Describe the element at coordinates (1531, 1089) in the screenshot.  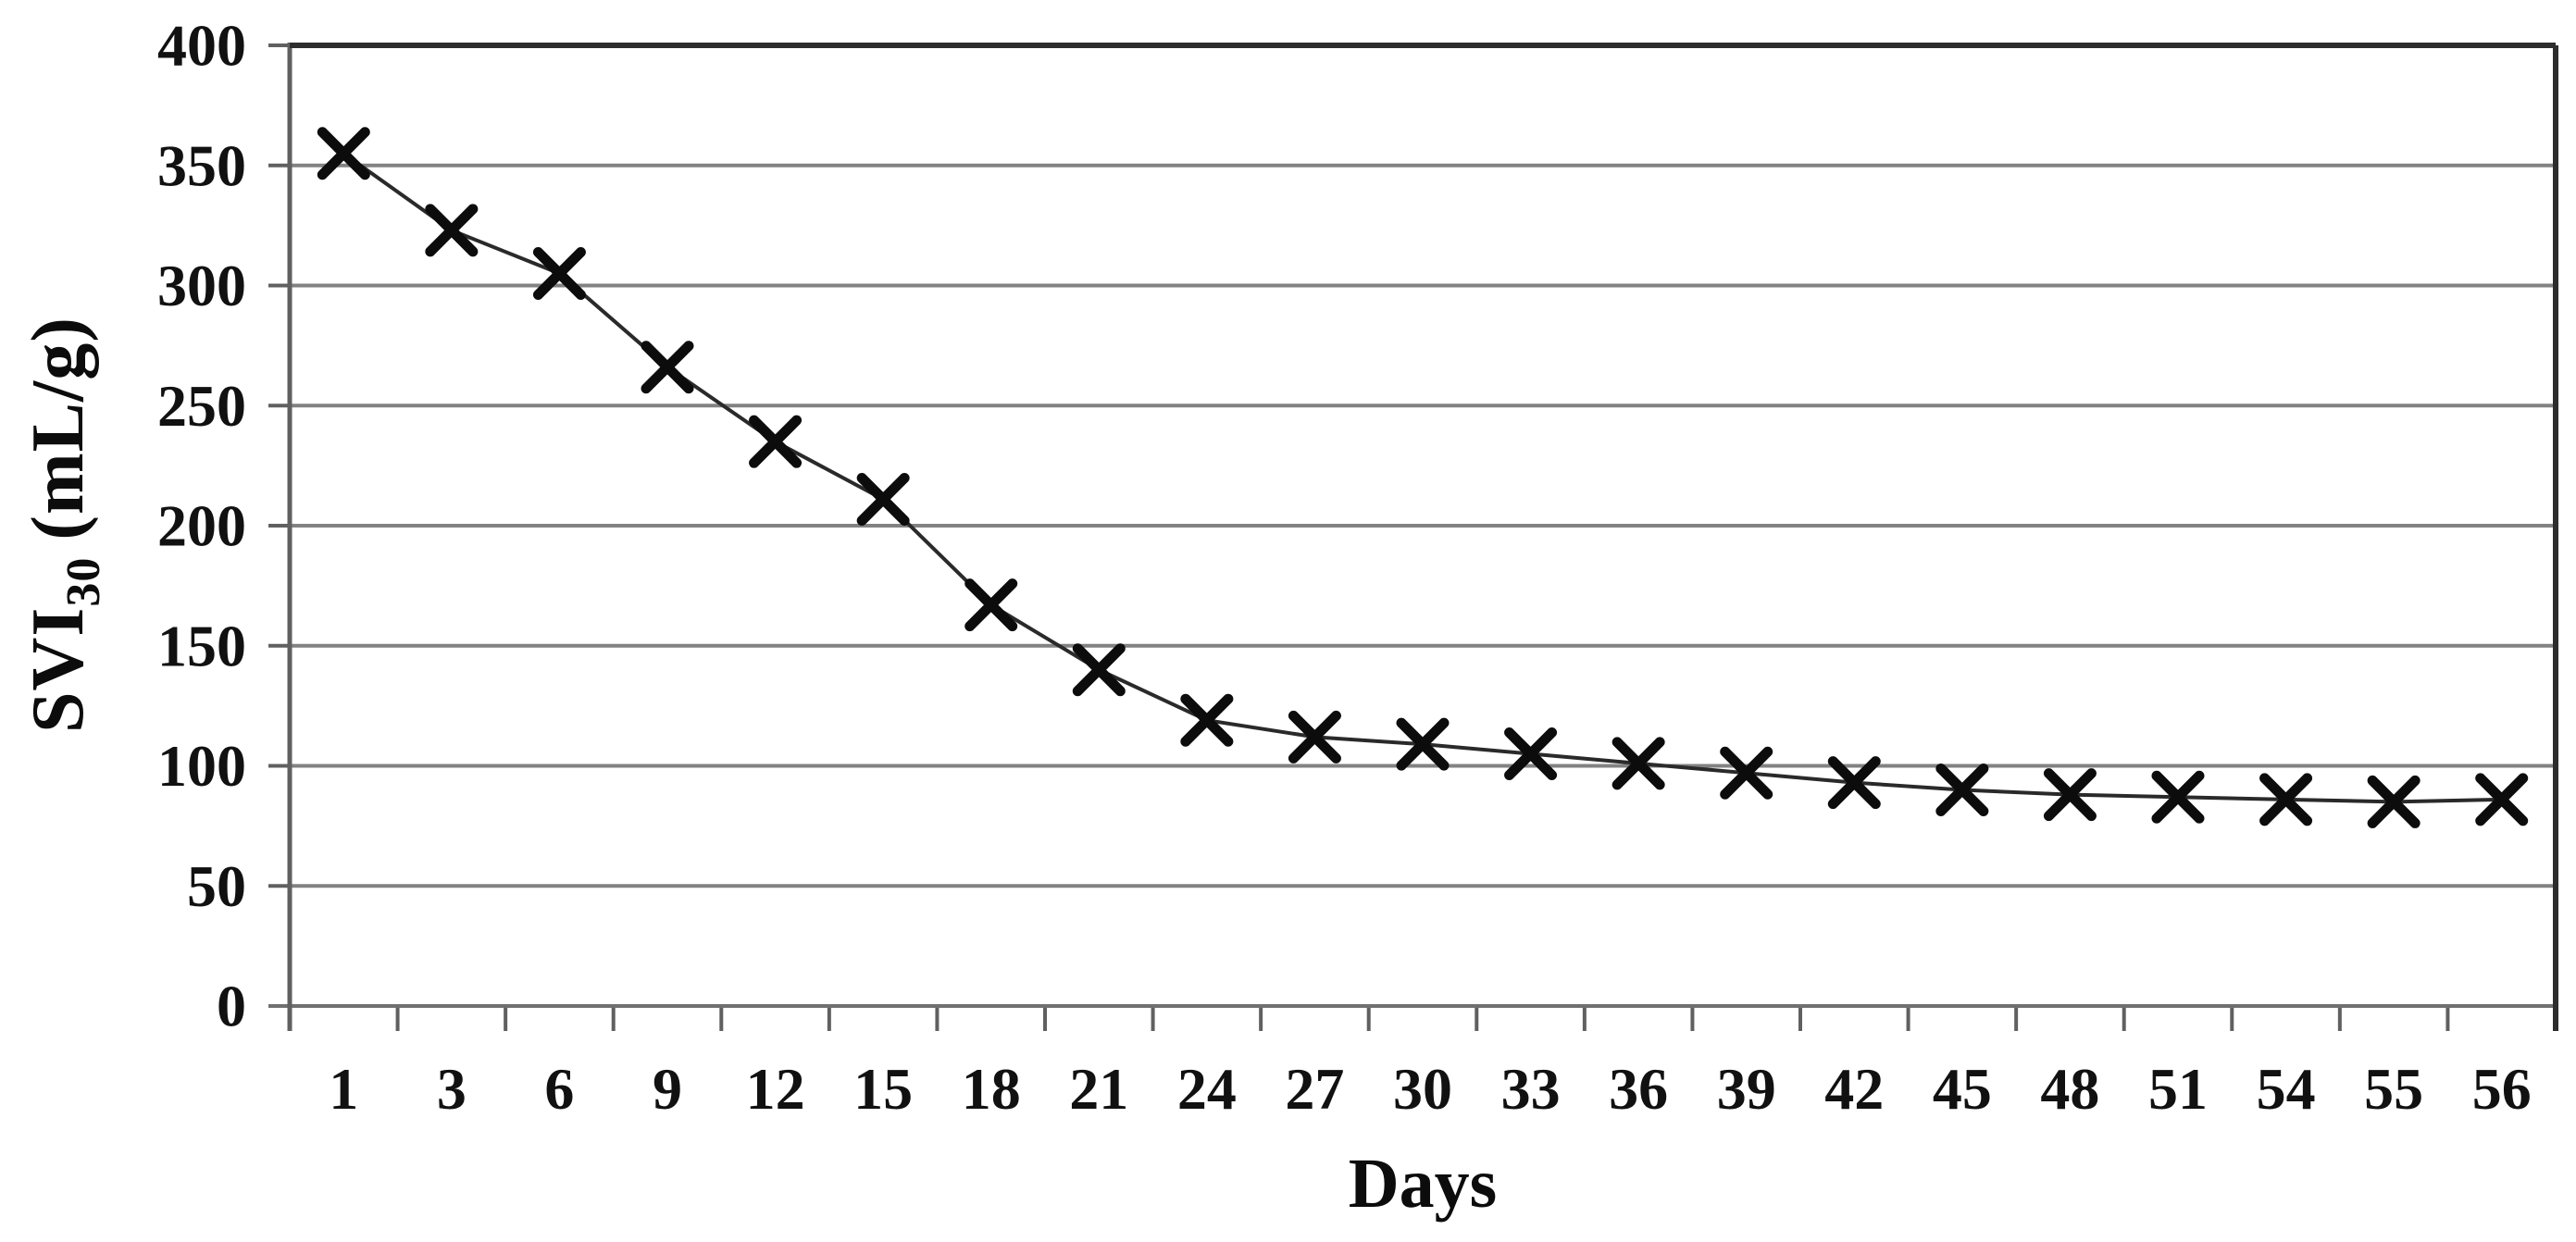
I see `x-tick-label-33: 33` at that location.